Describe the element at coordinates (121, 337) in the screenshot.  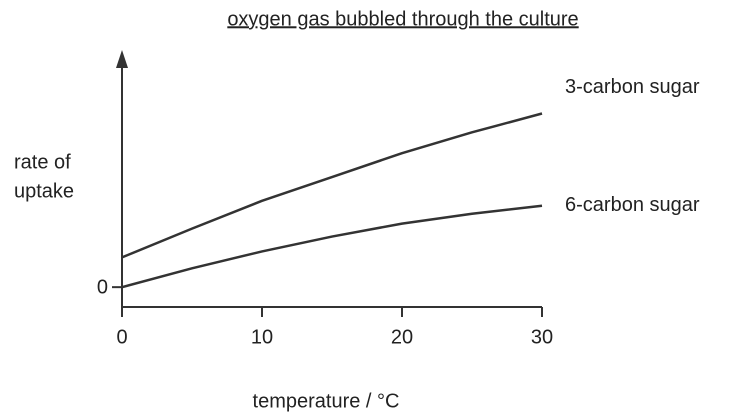
I see `x-tick-label: 0` at that location.